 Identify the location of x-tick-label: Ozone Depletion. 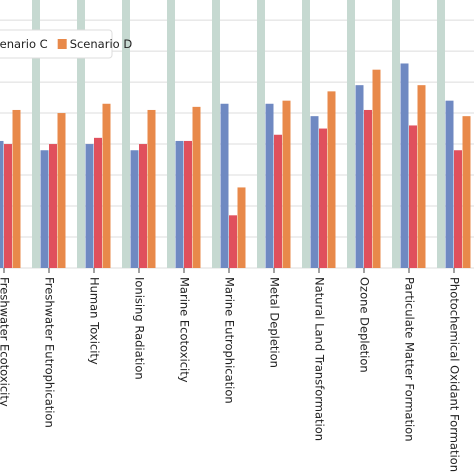
(365, 325).